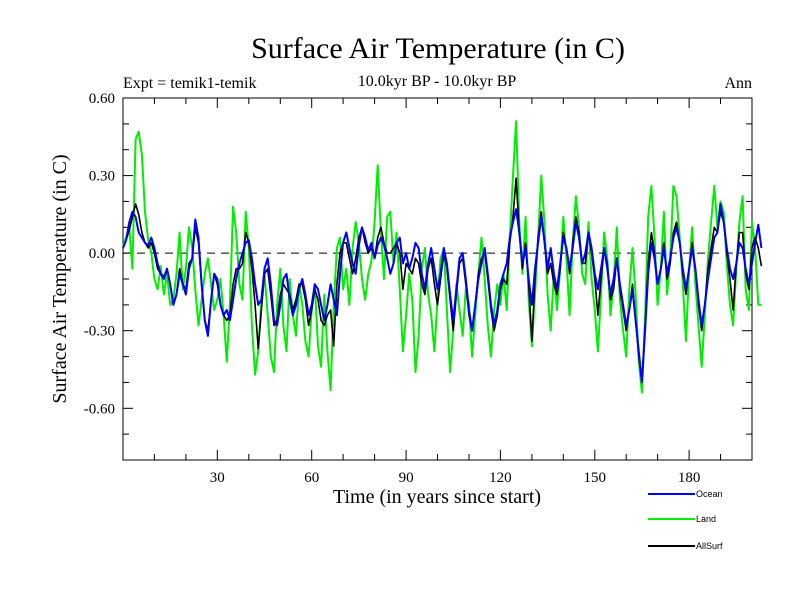  What do you see at coordinates (455, 478) in the screenshot?
I see `x-axis-tick-labels: 30 60 90 120 150 180` at bounding box center [455, 478].